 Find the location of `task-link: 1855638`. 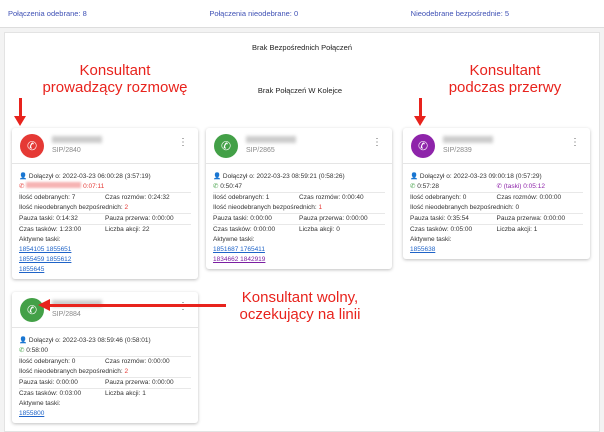

task-link: 1855638 is located at coordinates (423, 249).